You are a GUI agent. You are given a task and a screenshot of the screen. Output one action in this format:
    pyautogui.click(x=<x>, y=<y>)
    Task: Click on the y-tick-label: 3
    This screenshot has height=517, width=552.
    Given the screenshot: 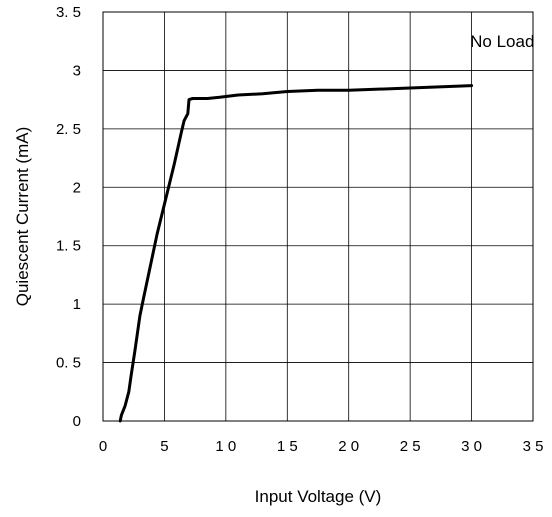 What is the action you would take?
    pyautogui.click(x=77, y=70)
    